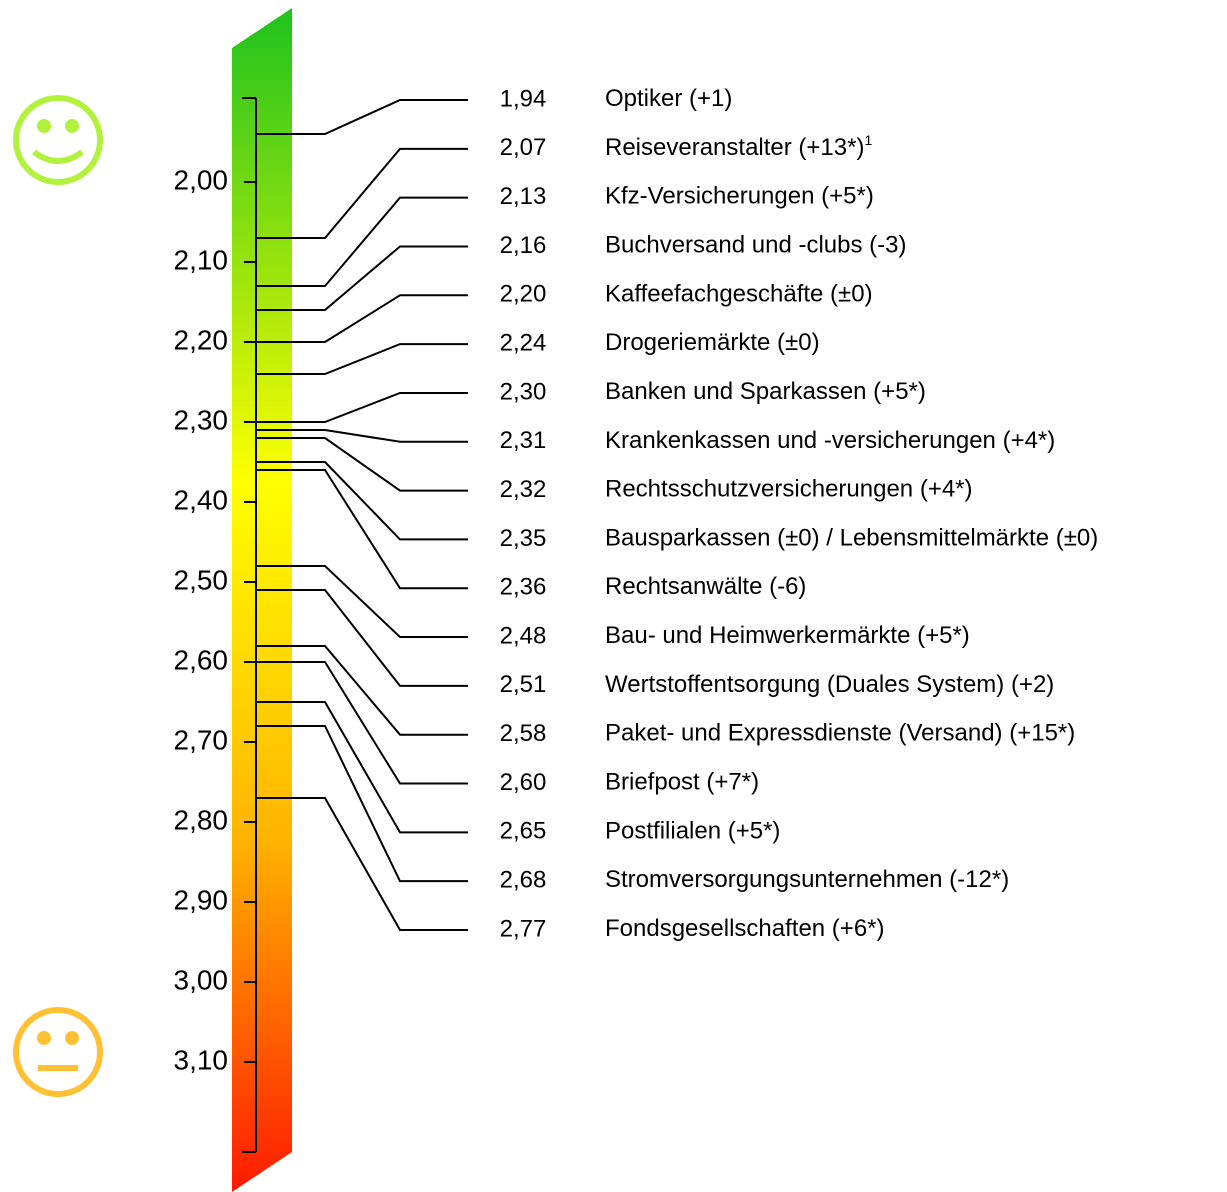 This screenshot has width=1227, height=1192. I want to click on footnote-mark: 1, so click(868, 140).